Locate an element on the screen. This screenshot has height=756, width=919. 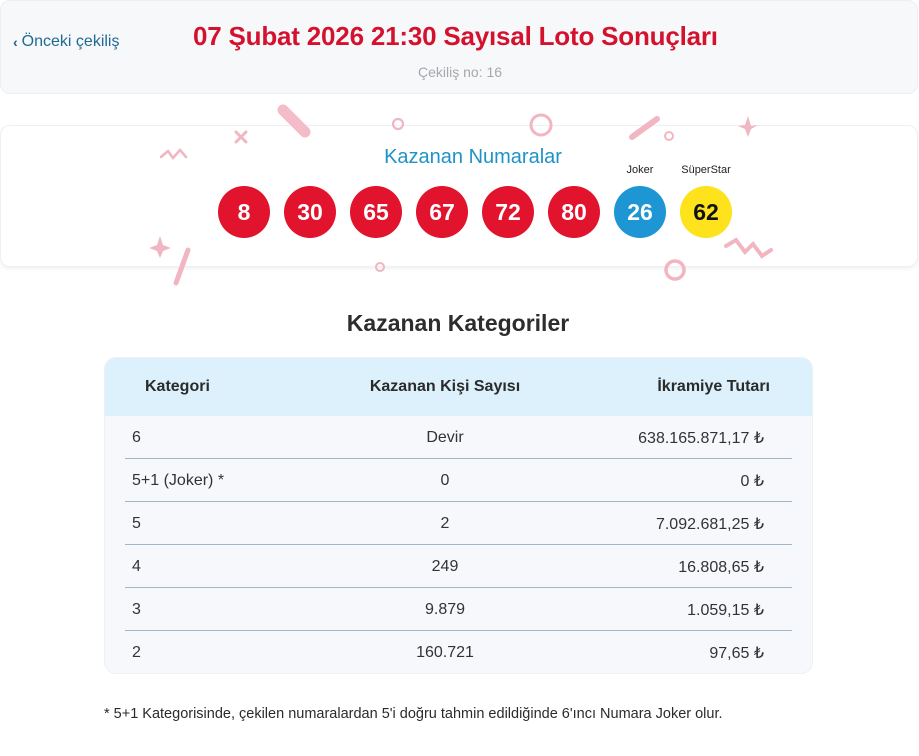
number-ball: 8 is located at coordinates (244, 212).